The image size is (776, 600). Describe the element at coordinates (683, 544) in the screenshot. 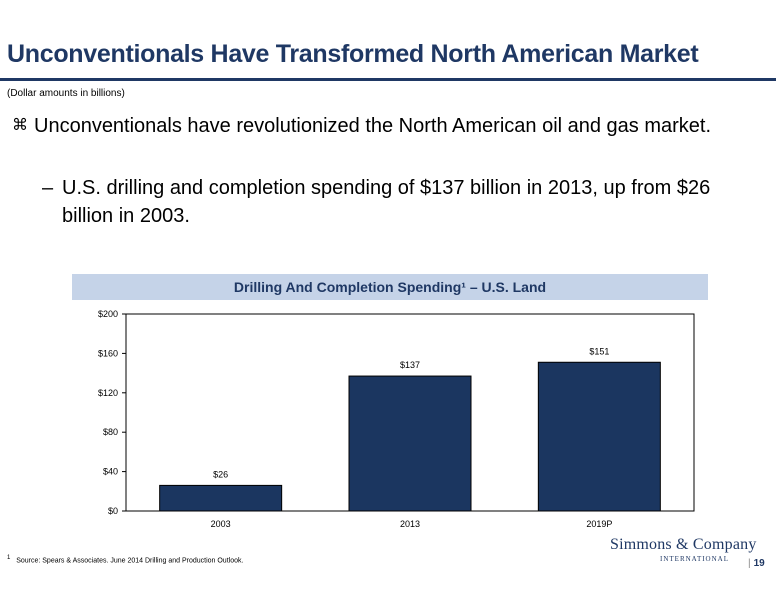

I see `logo-main-text: Simmons & Company` at that location.